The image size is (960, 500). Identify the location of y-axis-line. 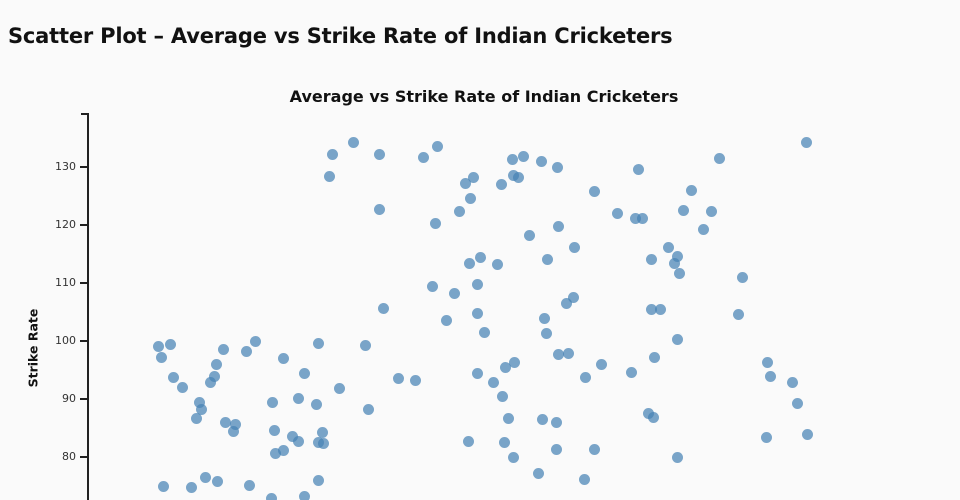
(88, 306).